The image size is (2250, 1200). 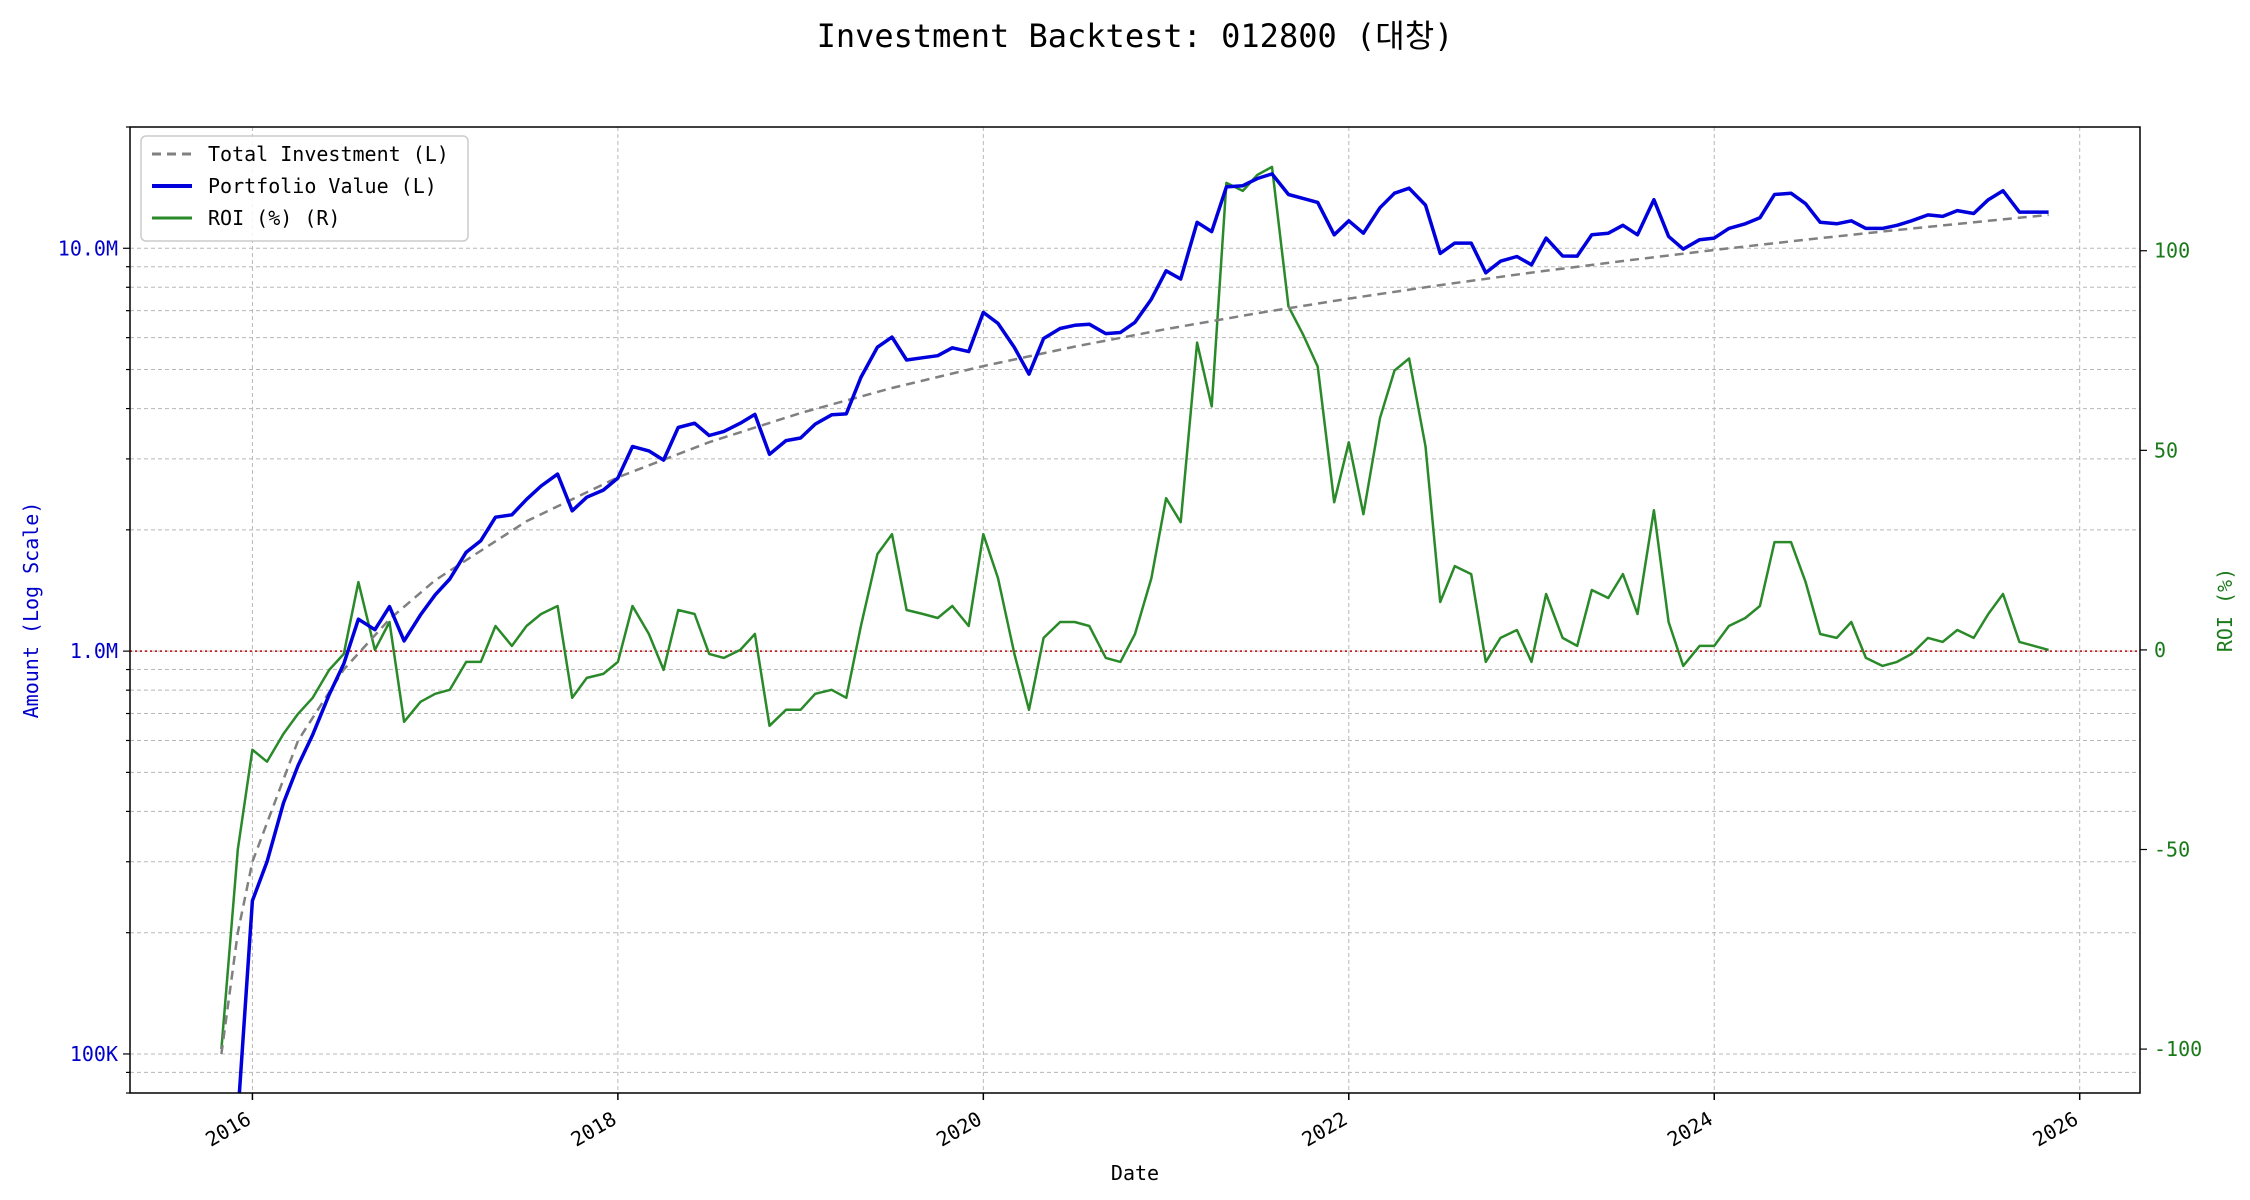 I want to click on right-y-axis-label: ROI (%), so click(x=2225, y=610).